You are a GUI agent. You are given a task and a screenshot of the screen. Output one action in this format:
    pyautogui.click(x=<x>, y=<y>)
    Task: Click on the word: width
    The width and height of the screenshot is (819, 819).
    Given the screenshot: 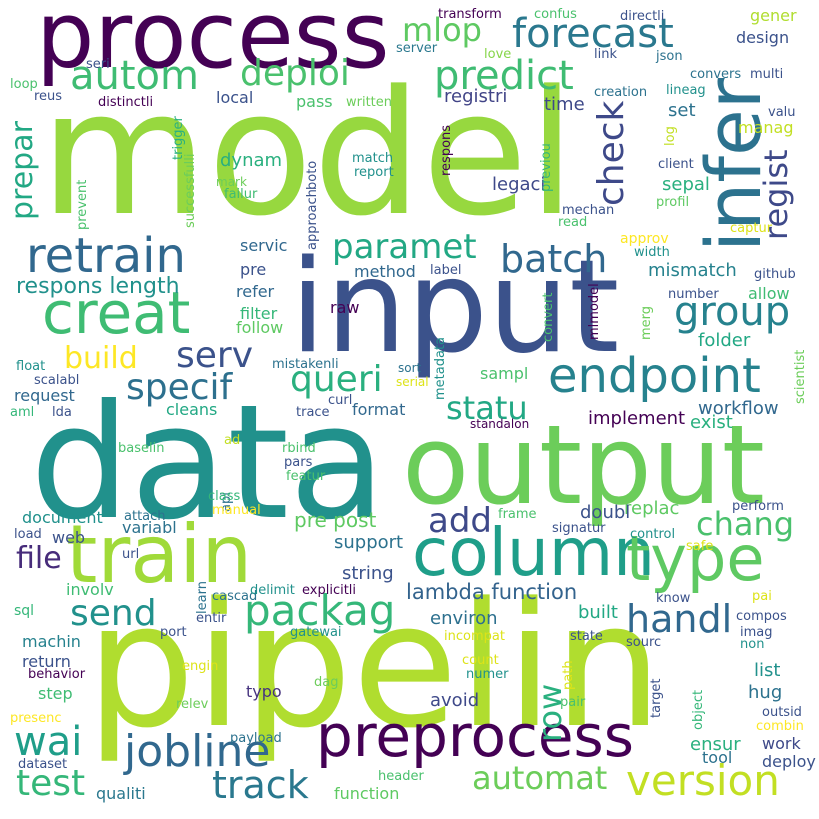 What is the action you would take?
    pyautogui.click(x=652, y=252)
    